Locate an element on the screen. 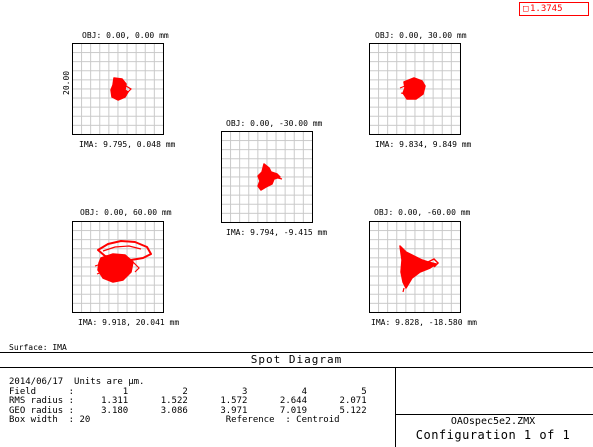 This screenshot has height=447, width=593. info-panel-divider is located at coordinates (395, 407).